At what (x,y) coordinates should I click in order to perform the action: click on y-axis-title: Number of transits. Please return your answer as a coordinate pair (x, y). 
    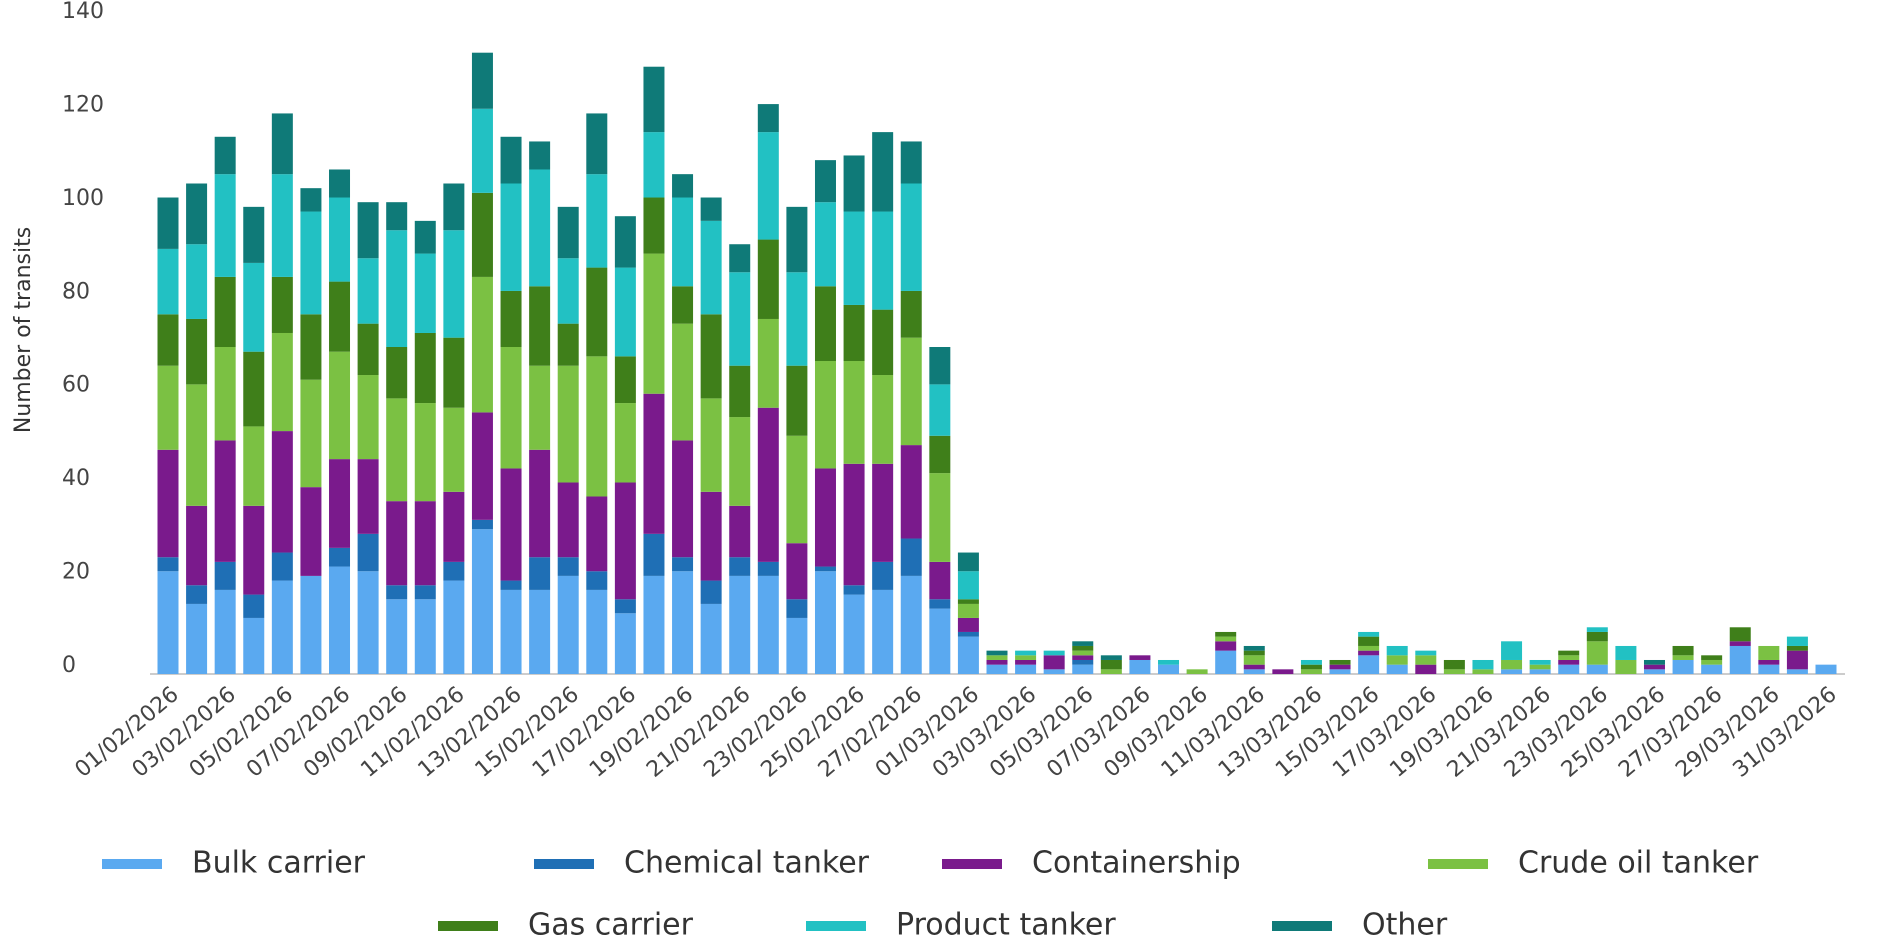
    Looking at the image, I should click on (23, 330).